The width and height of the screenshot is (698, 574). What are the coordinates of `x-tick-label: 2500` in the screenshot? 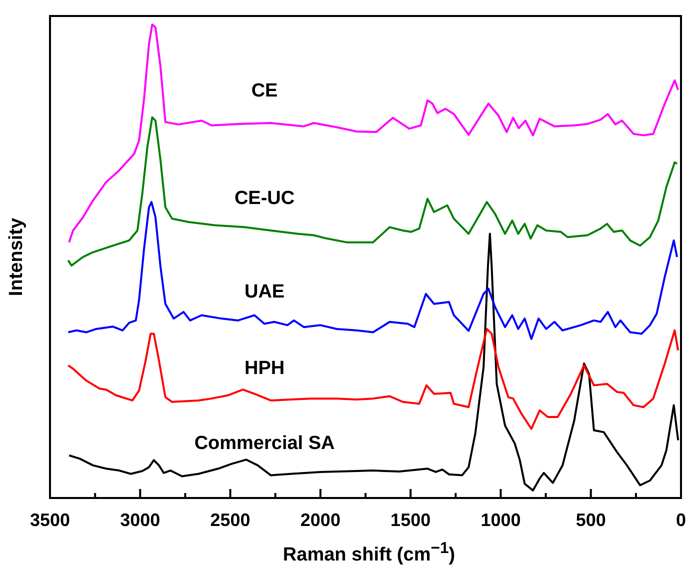 It's located at (230, 520).